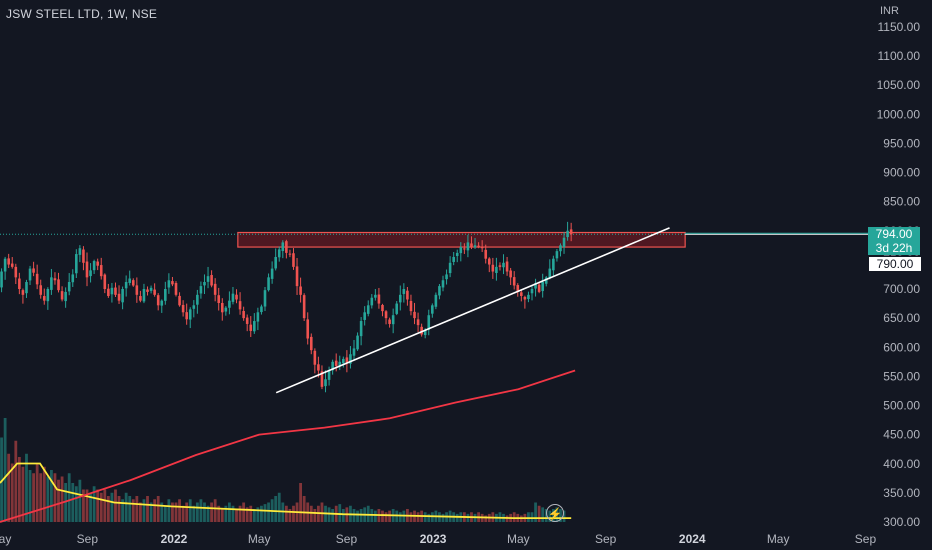 The image size is (932, 550). Describe the element at coordinates (901, 376) in the screenshot. I see `price-tick-label: 550.00` at that location.